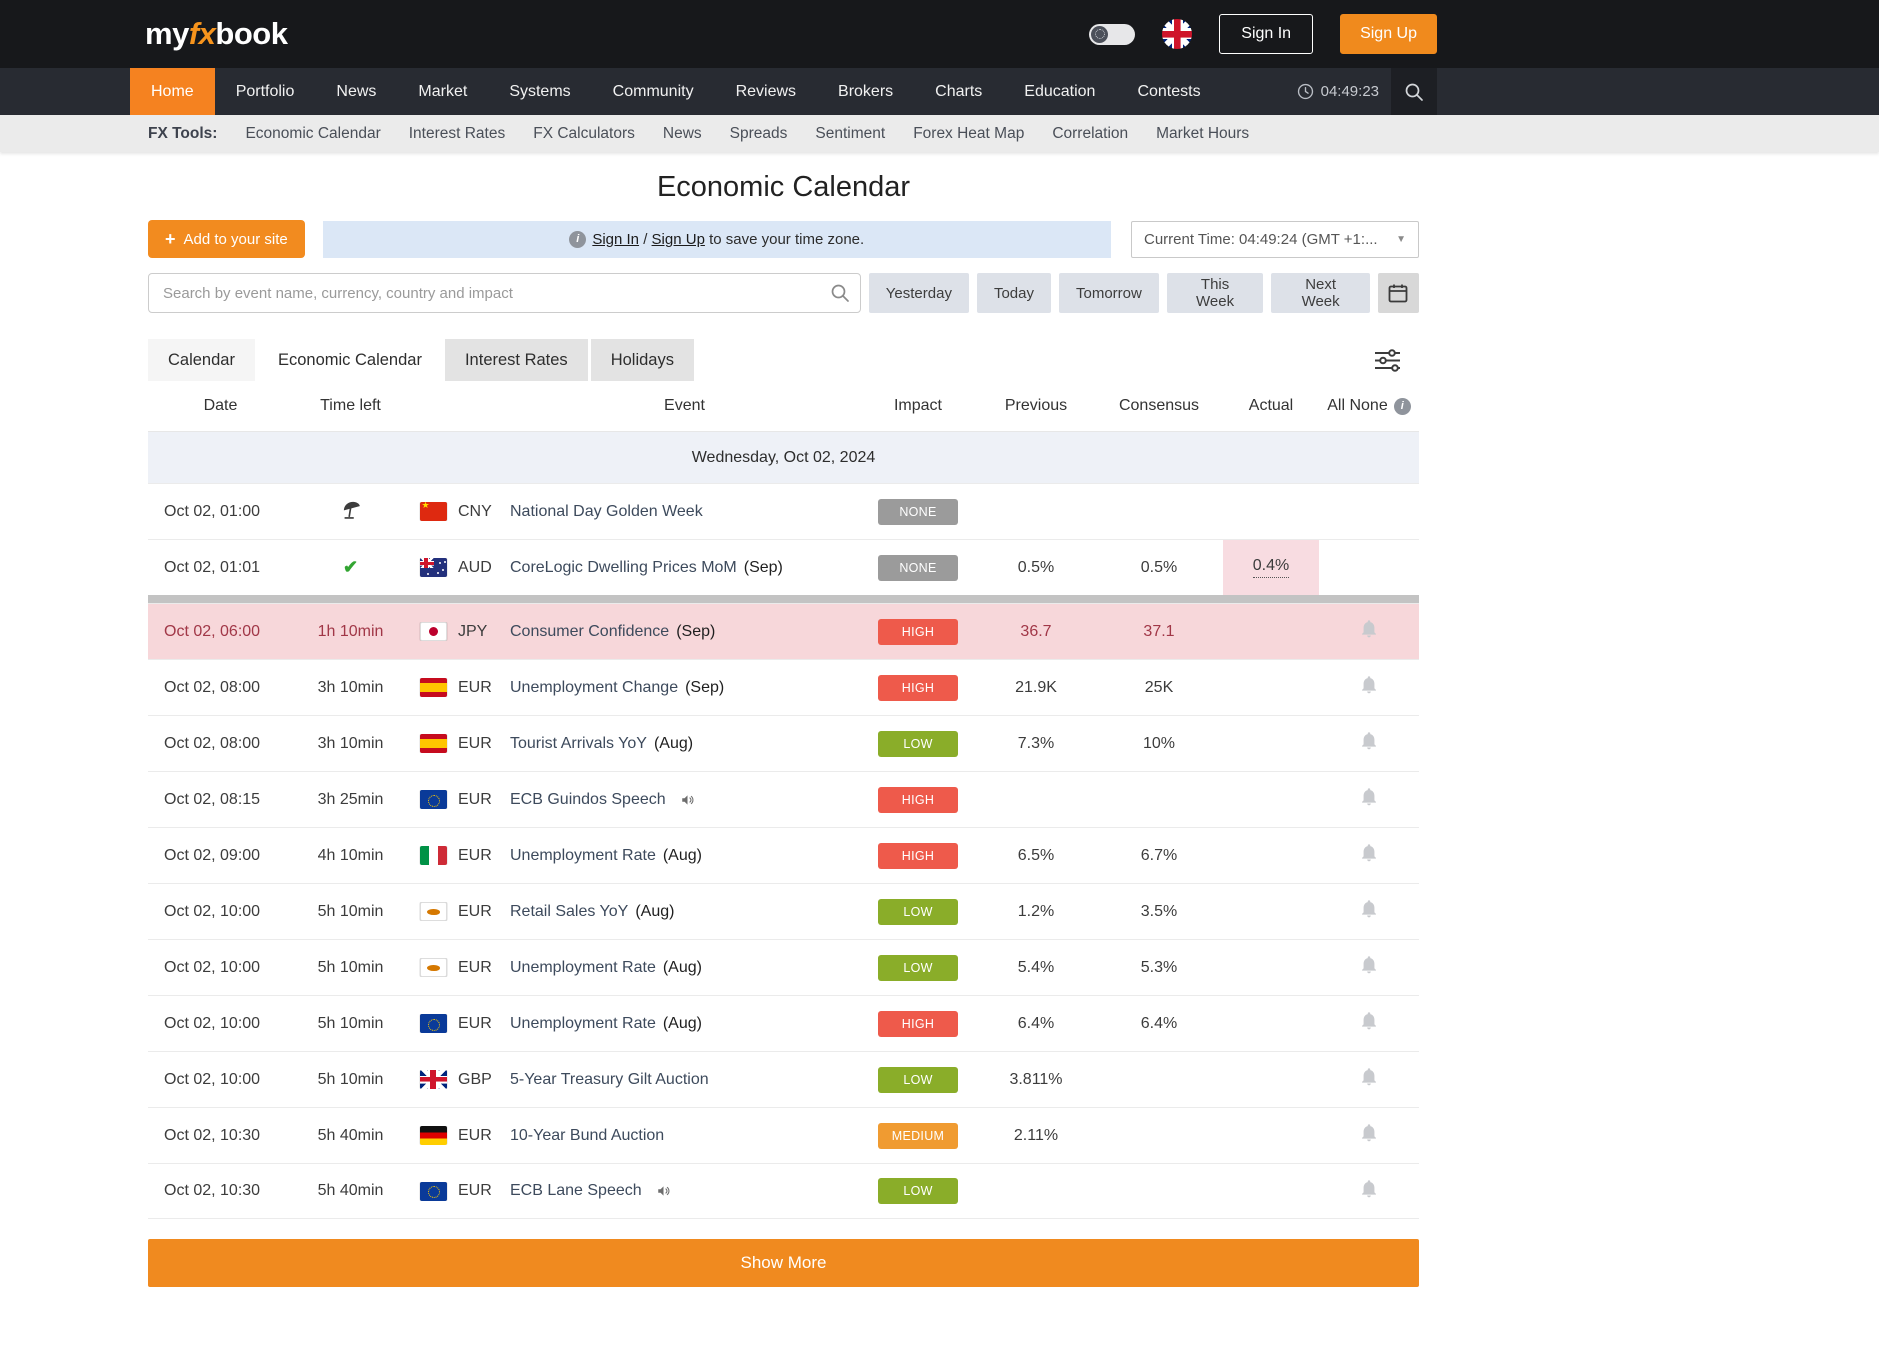  Describe the element at coordinates (918, 567) in the screenshot. I see `impact-badge: NONE` at that location.